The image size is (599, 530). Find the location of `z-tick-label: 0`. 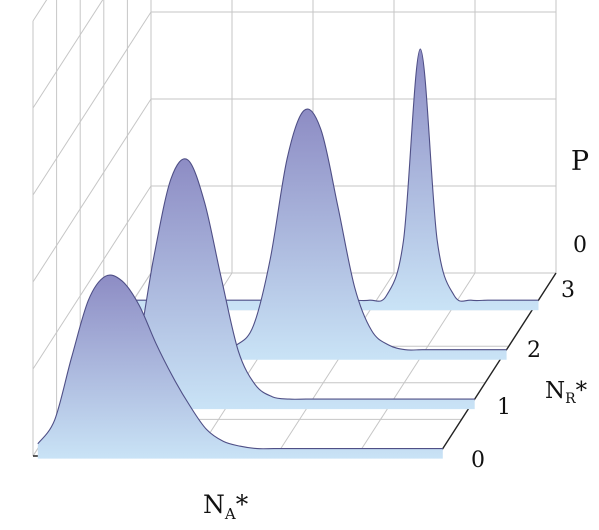

z-tick-label: 0 is located at coordinates (580, 245).